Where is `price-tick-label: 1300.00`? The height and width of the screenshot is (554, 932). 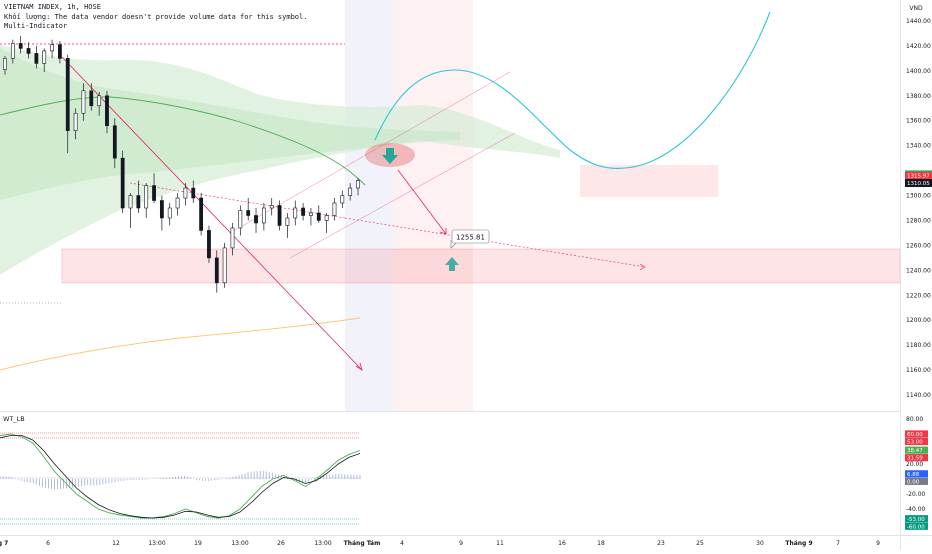
price-tick-label: 1300.00 is located at coordinates (918, 196).